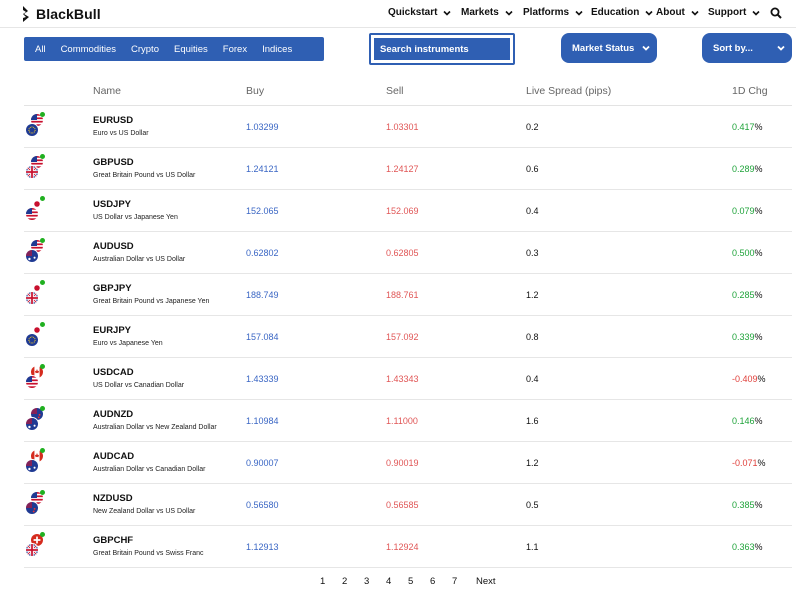 This screenshot has height=592, width=796. What do you see at coordinates (402, 379) in the screenshot?
I see `sell-price: 1.43343` at bounding box center [402, 379].